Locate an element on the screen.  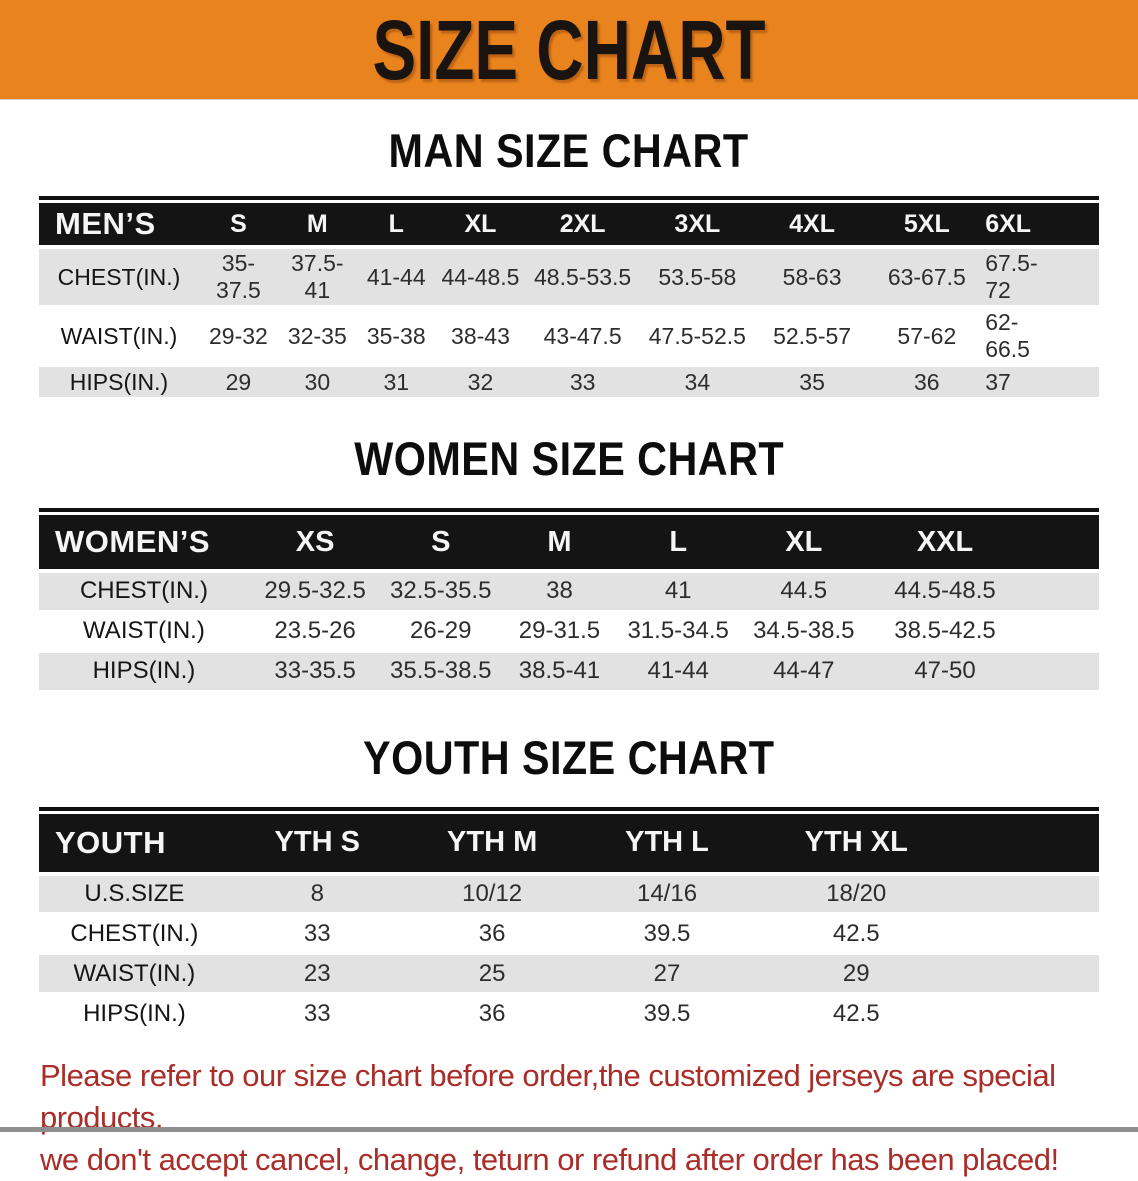
data-cell: 31.5-34.5 is located at coordinates (678, 632).